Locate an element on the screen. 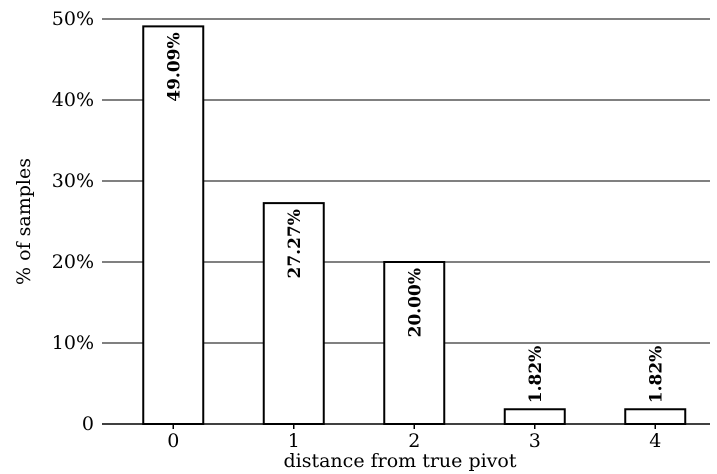 The height and width of the screenshot is (474, 717). x-axis-title: distance from true pivot is located at coordinates (399, 461).